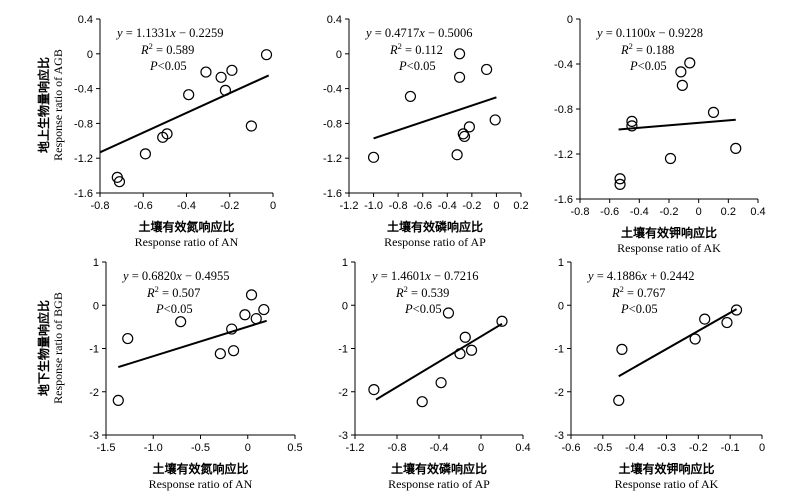 The width and height of the screenshot is (800, 498). Describe the element at coordinates (429, 50) in the screenshot. I see `r2-value: 0.112` at that location.